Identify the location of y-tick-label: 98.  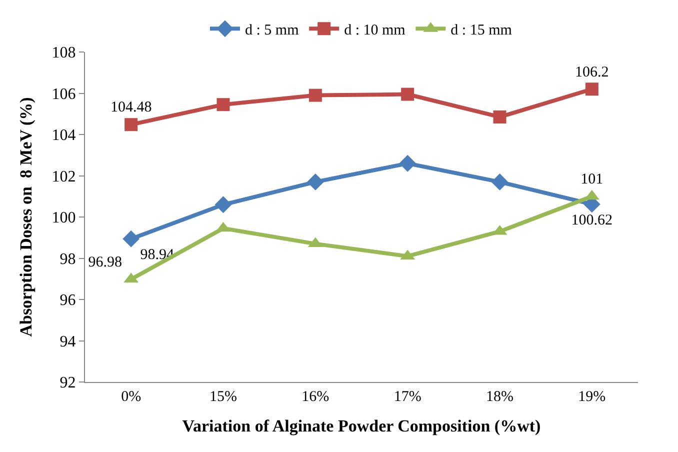
(68, 259).